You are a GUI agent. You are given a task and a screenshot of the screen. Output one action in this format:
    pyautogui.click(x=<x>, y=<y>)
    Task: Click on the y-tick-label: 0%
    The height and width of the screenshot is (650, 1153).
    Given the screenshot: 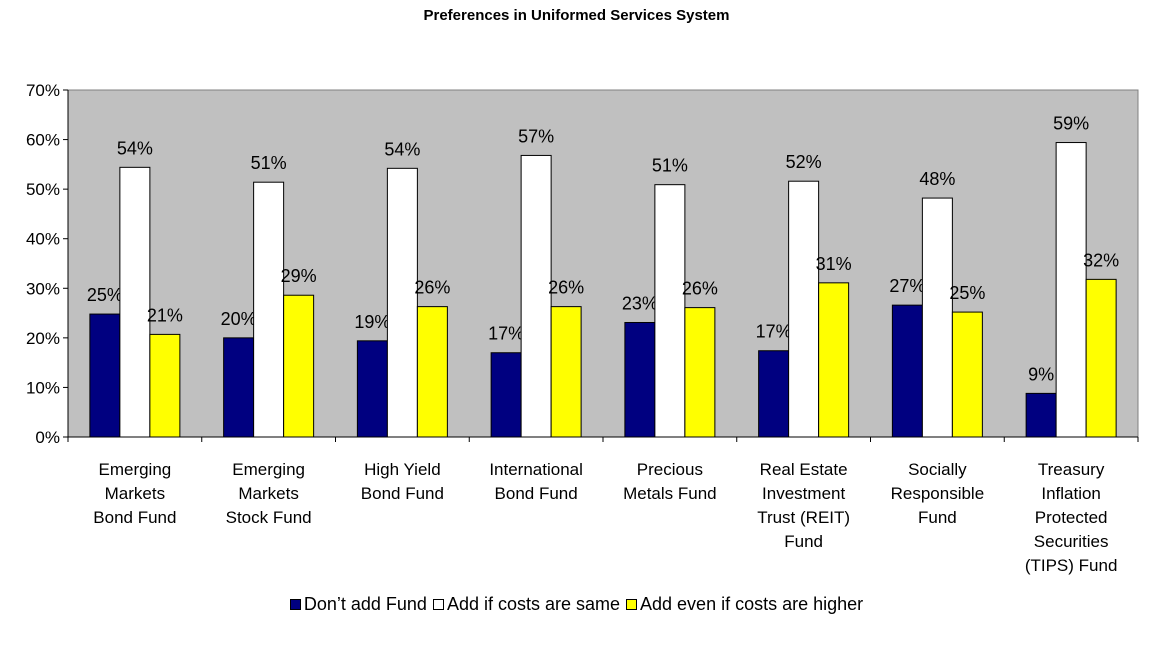 What is the action you would take?
    pyautogui.click(x=47, y=437)
    